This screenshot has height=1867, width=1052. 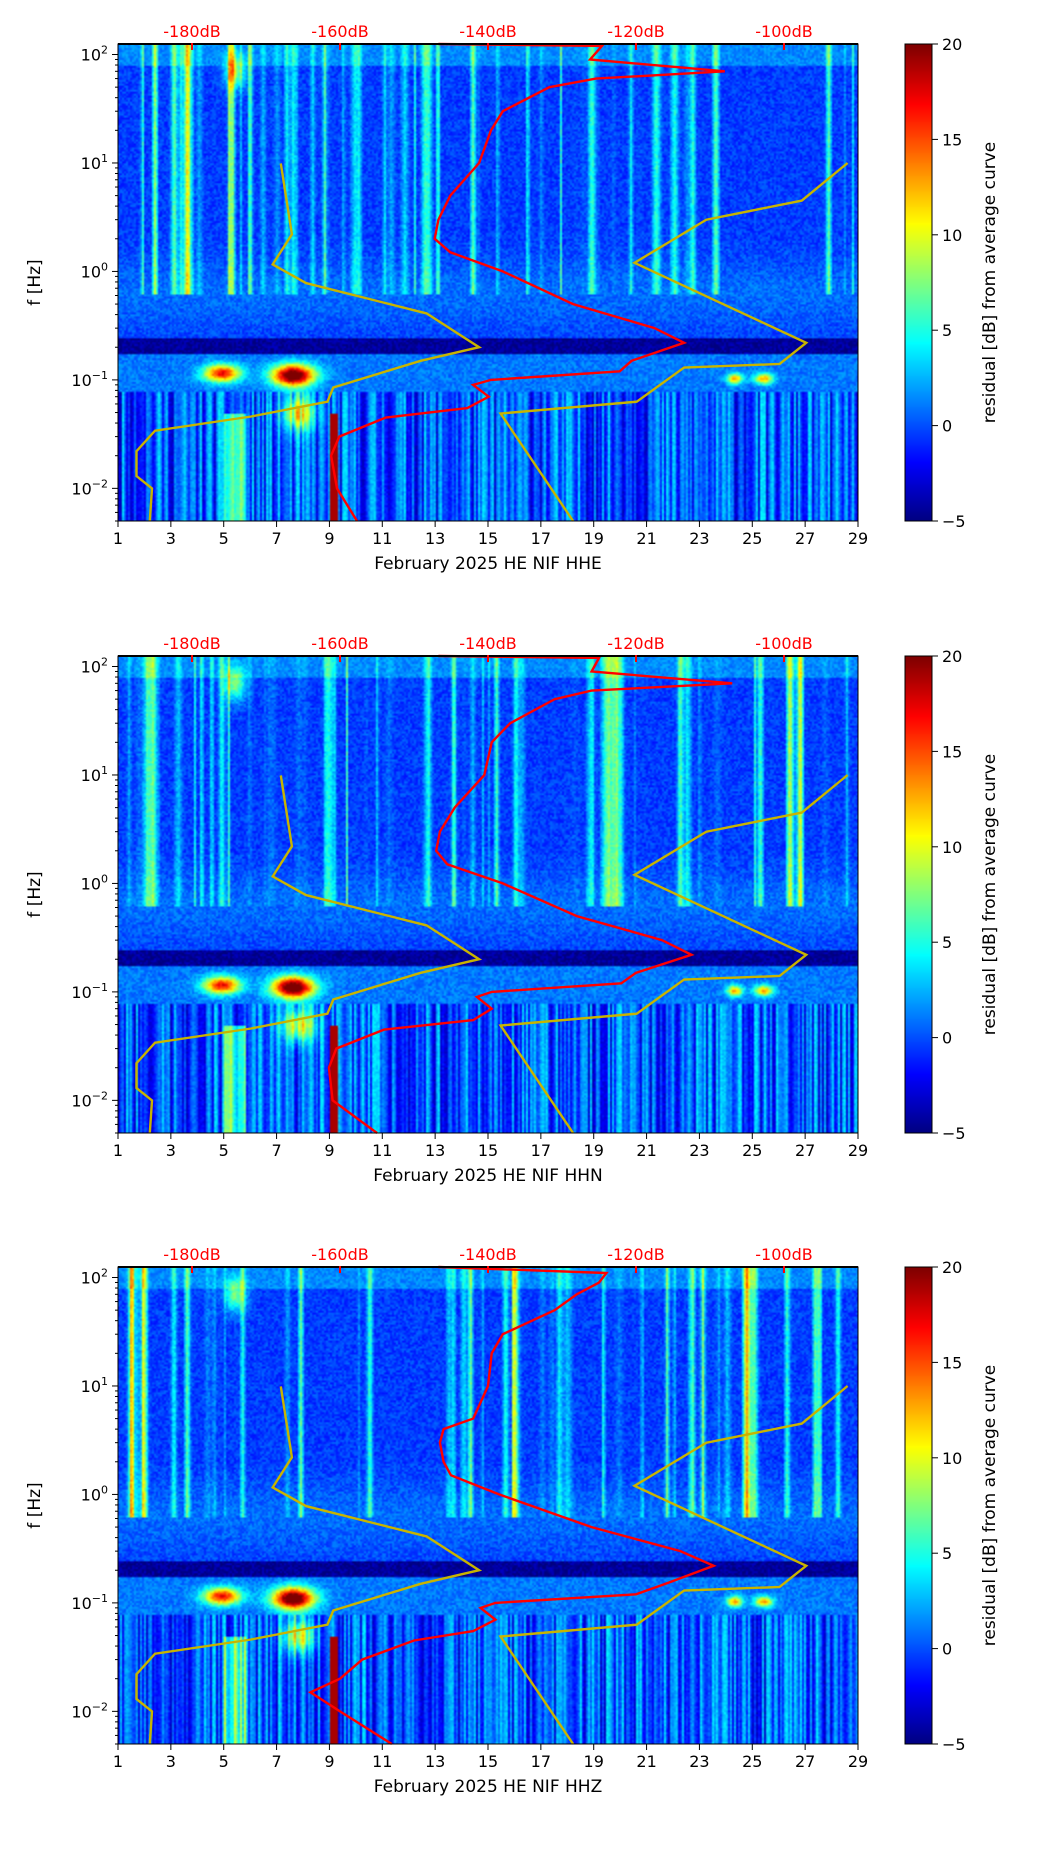 What do you see at coordinates (858, 1150) in the screenshot?
I see `x-tick-label: 29` at bounding box center [858, 1150].